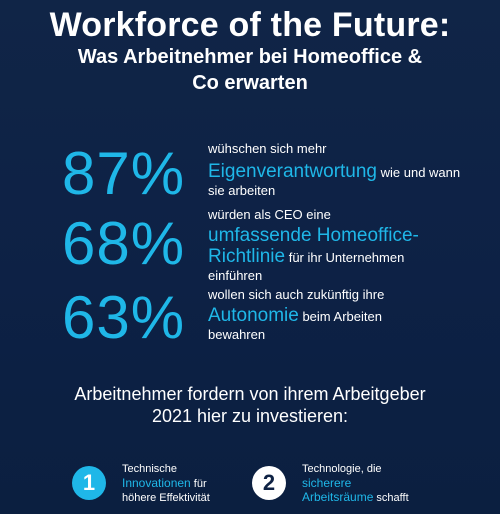 This screenshot has height=514, width=500. I want to click on subtitle-line-2: Co erwarten, so click(250, 83).